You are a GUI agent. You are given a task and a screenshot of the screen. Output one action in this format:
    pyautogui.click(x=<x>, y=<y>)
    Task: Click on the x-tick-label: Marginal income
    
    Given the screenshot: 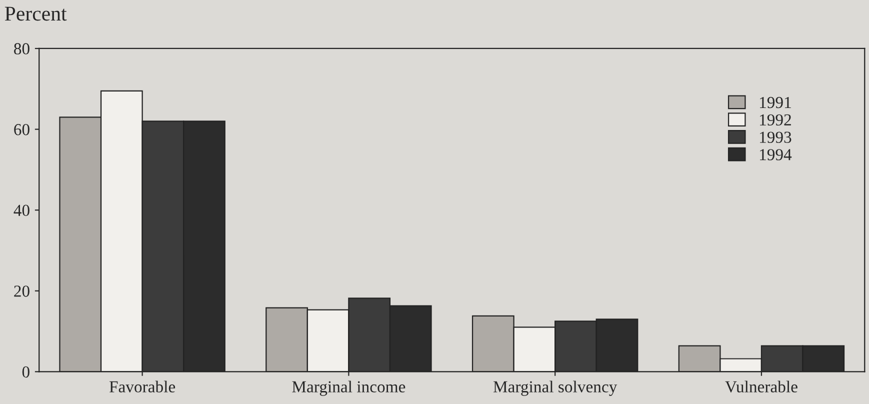 What is the action you would take?
    pyautogui.click(x=349, y=388)
    